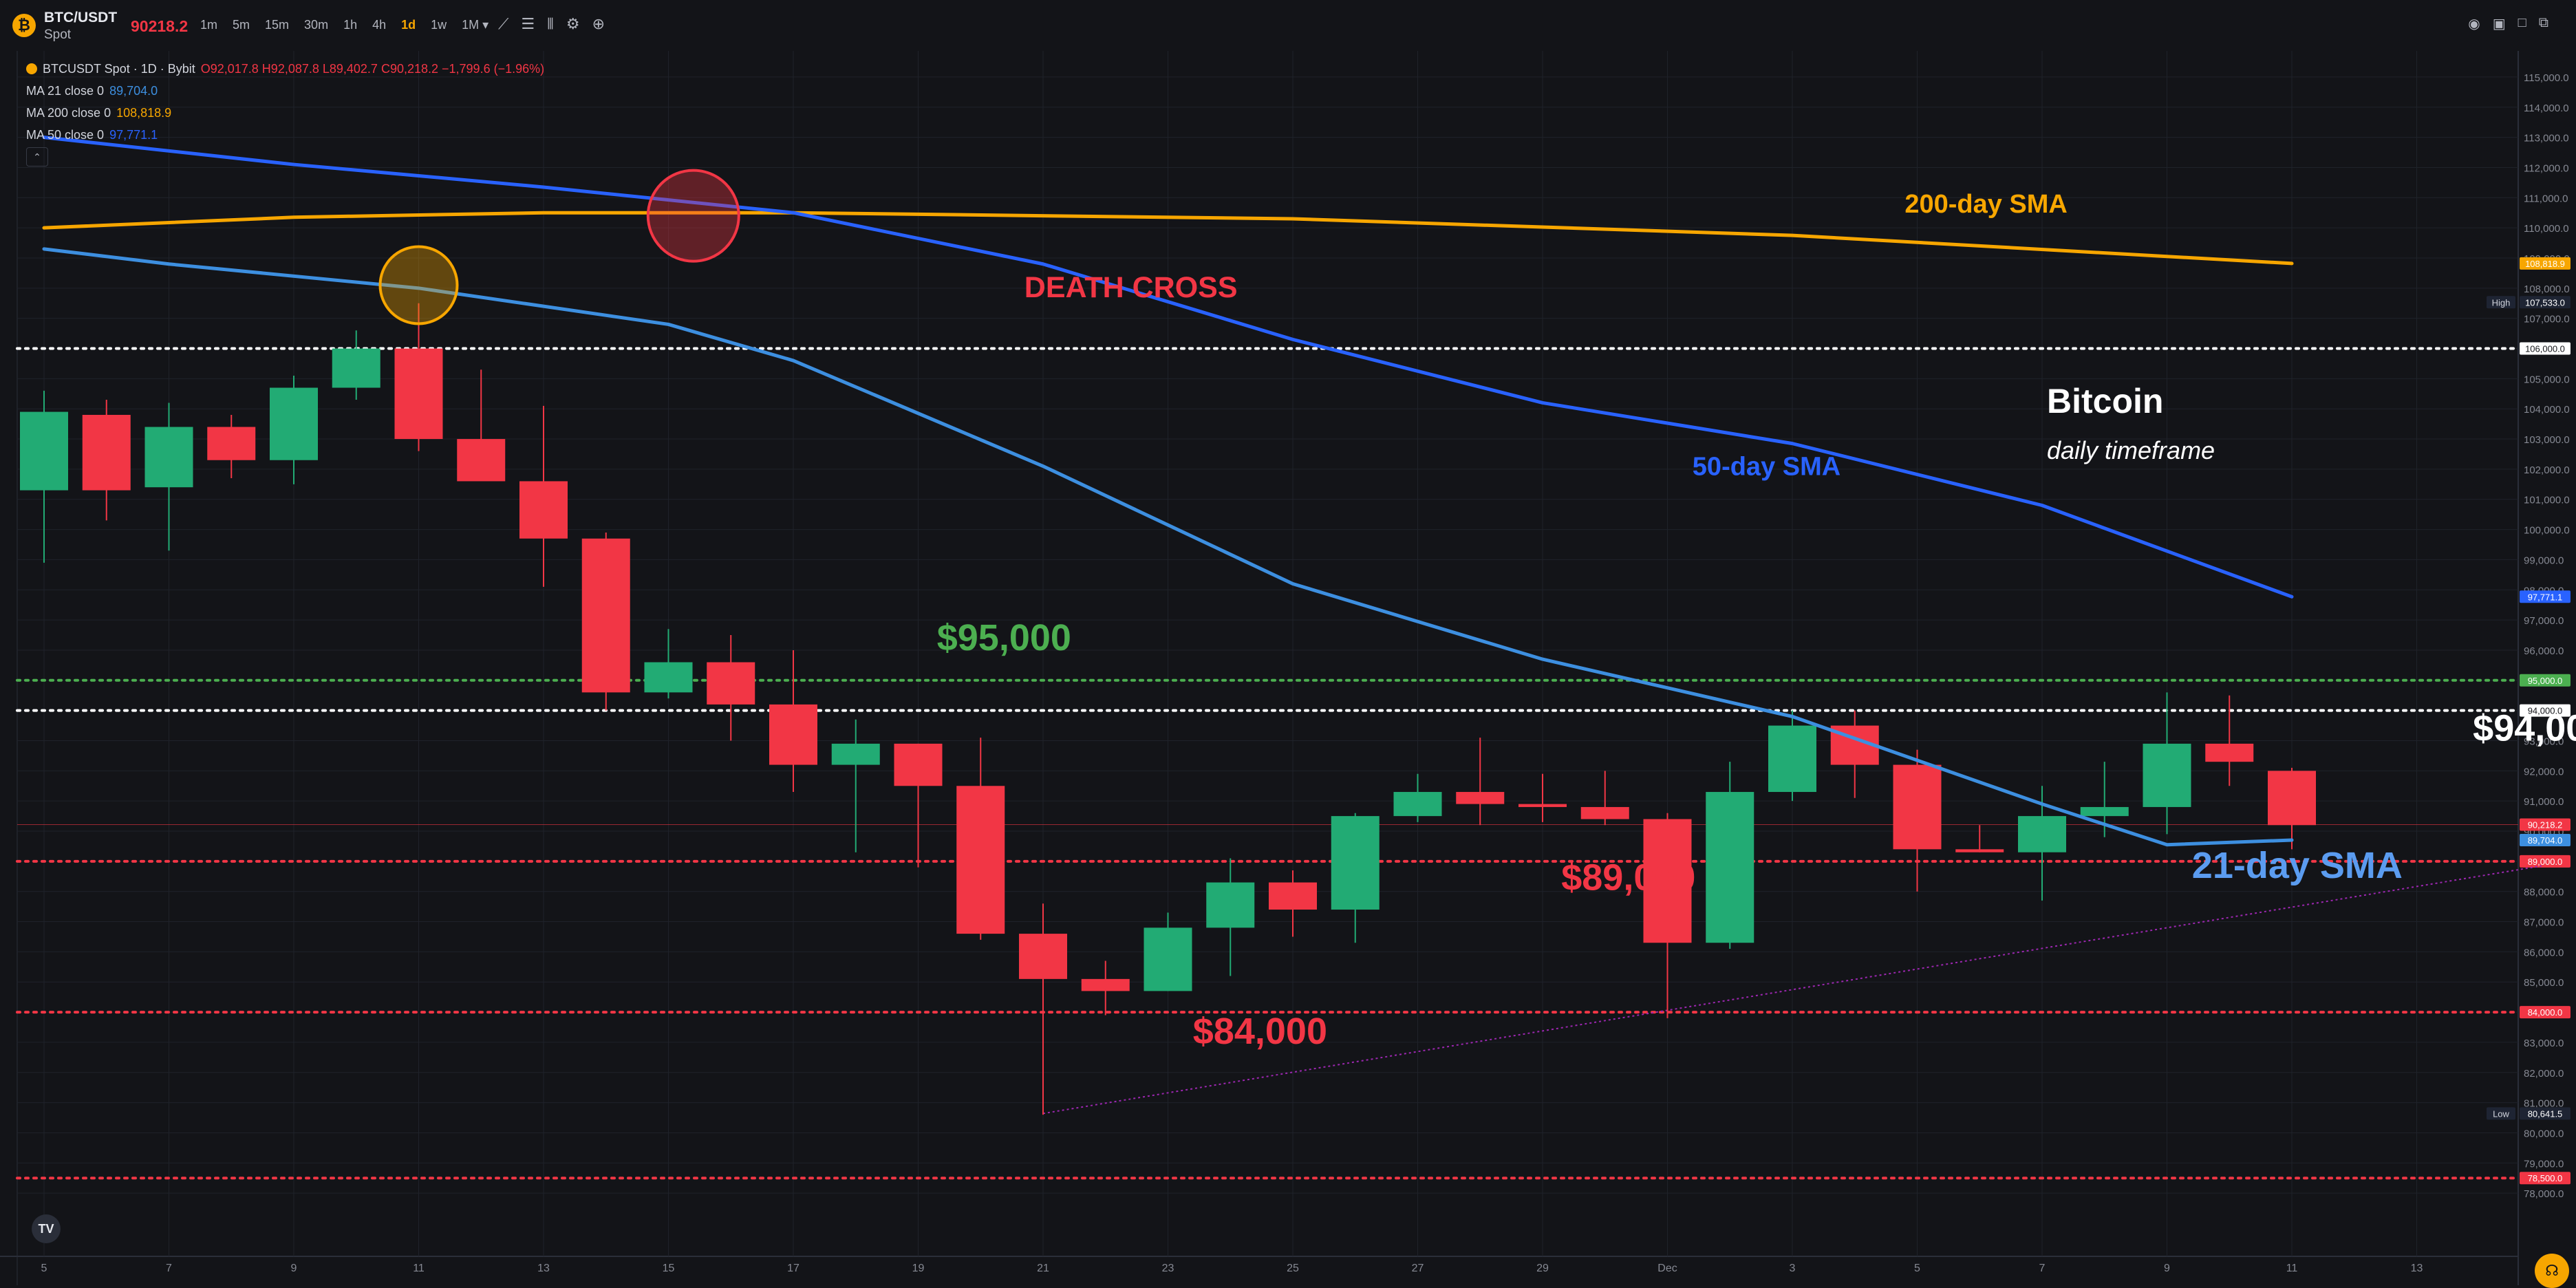  I want to click on interval-15m: 15m, so click(277, 25).